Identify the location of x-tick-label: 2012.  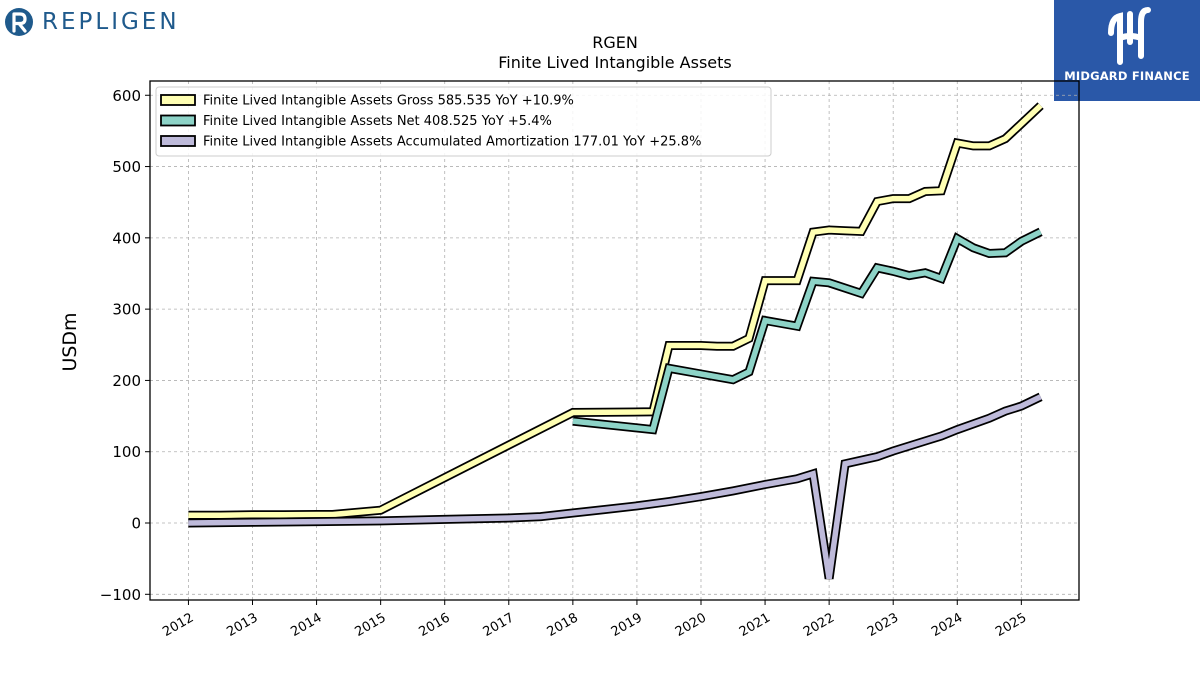
(178, 625).